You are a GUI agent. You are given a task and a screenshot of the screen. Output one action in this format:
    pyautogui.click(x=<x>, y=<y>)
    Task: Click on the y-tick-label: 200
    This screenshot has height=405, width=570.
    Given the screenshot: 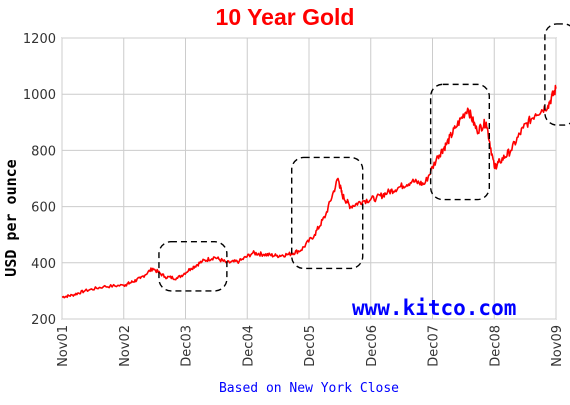 What is the action you would take?
    pyautogui.click(x=43, y=320)
    